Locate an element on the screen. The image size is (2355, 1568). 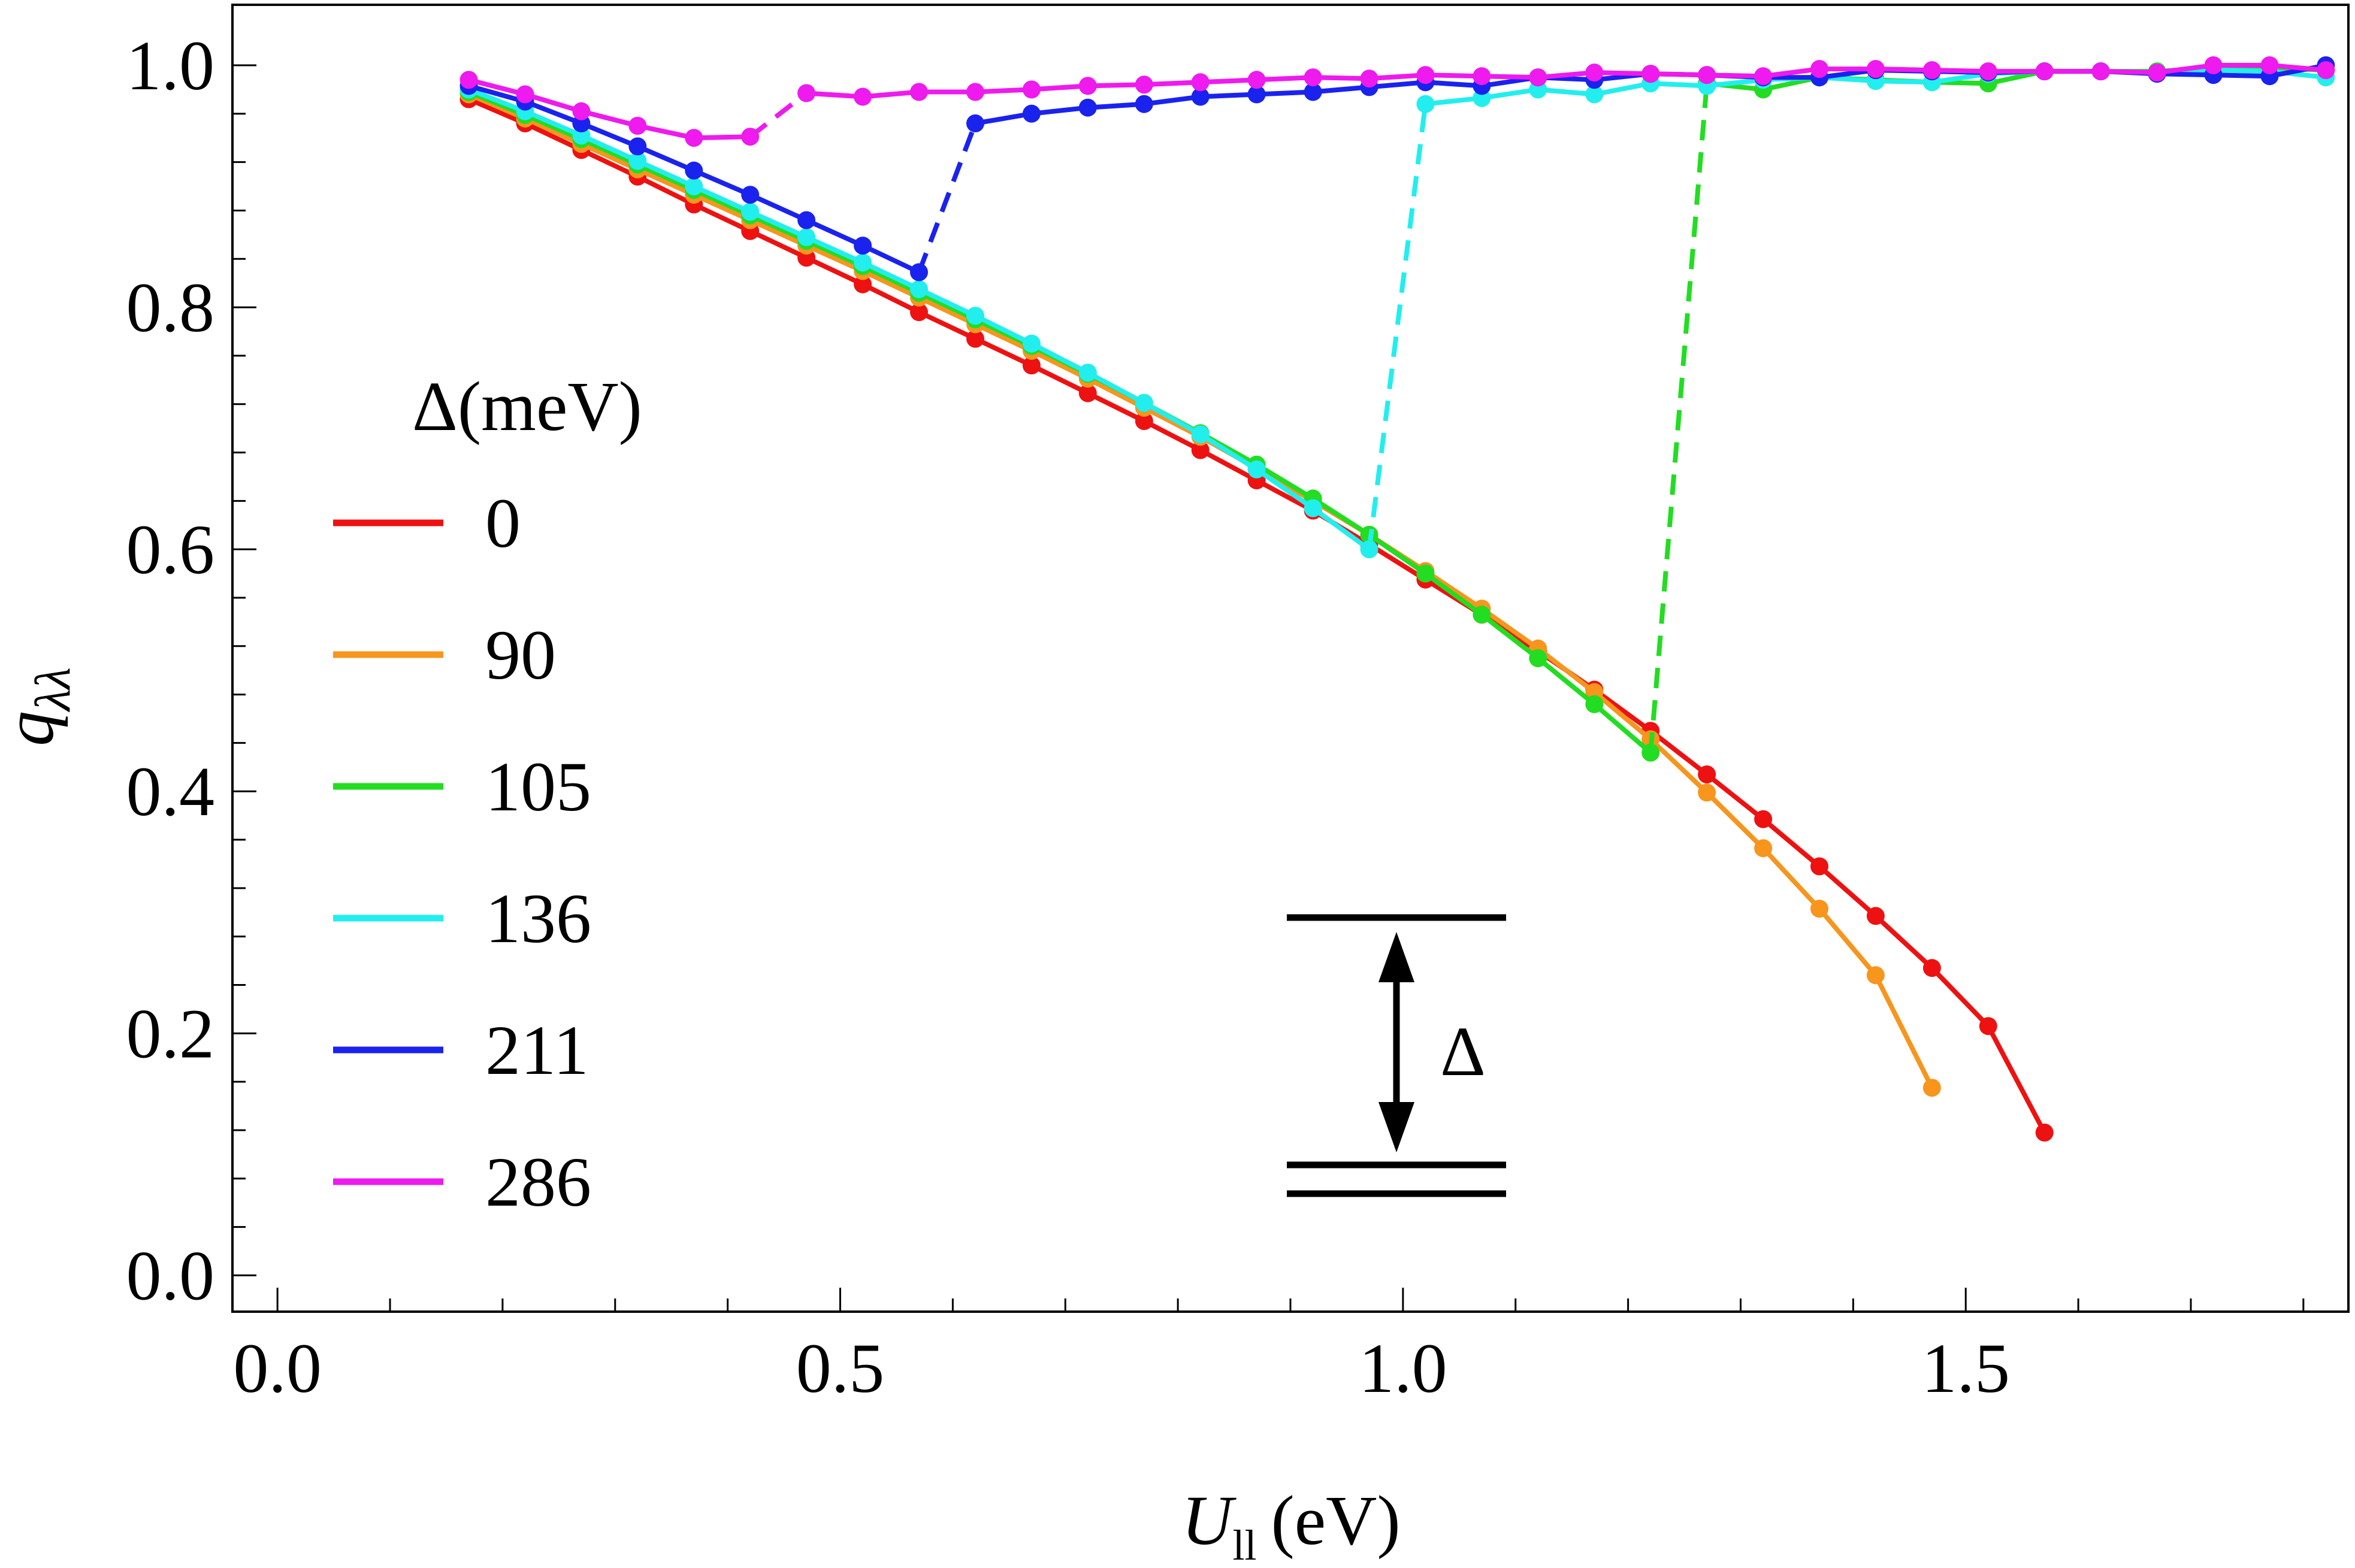
inset-delta-label: Δ is located at coordinates (1463, 1051).